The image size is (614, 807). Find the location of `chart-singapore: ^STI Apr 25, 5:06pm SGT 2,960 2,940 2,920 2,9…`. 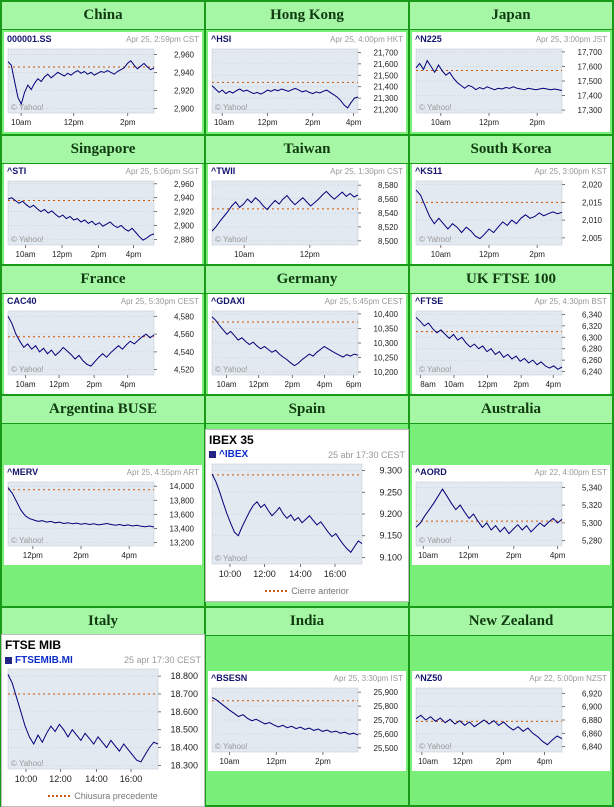

chart-singapore: ^STI Apr 25, 5:06pm SGT 2,960 2,940 2,920 2,9… is located at coordinates (103, 214).